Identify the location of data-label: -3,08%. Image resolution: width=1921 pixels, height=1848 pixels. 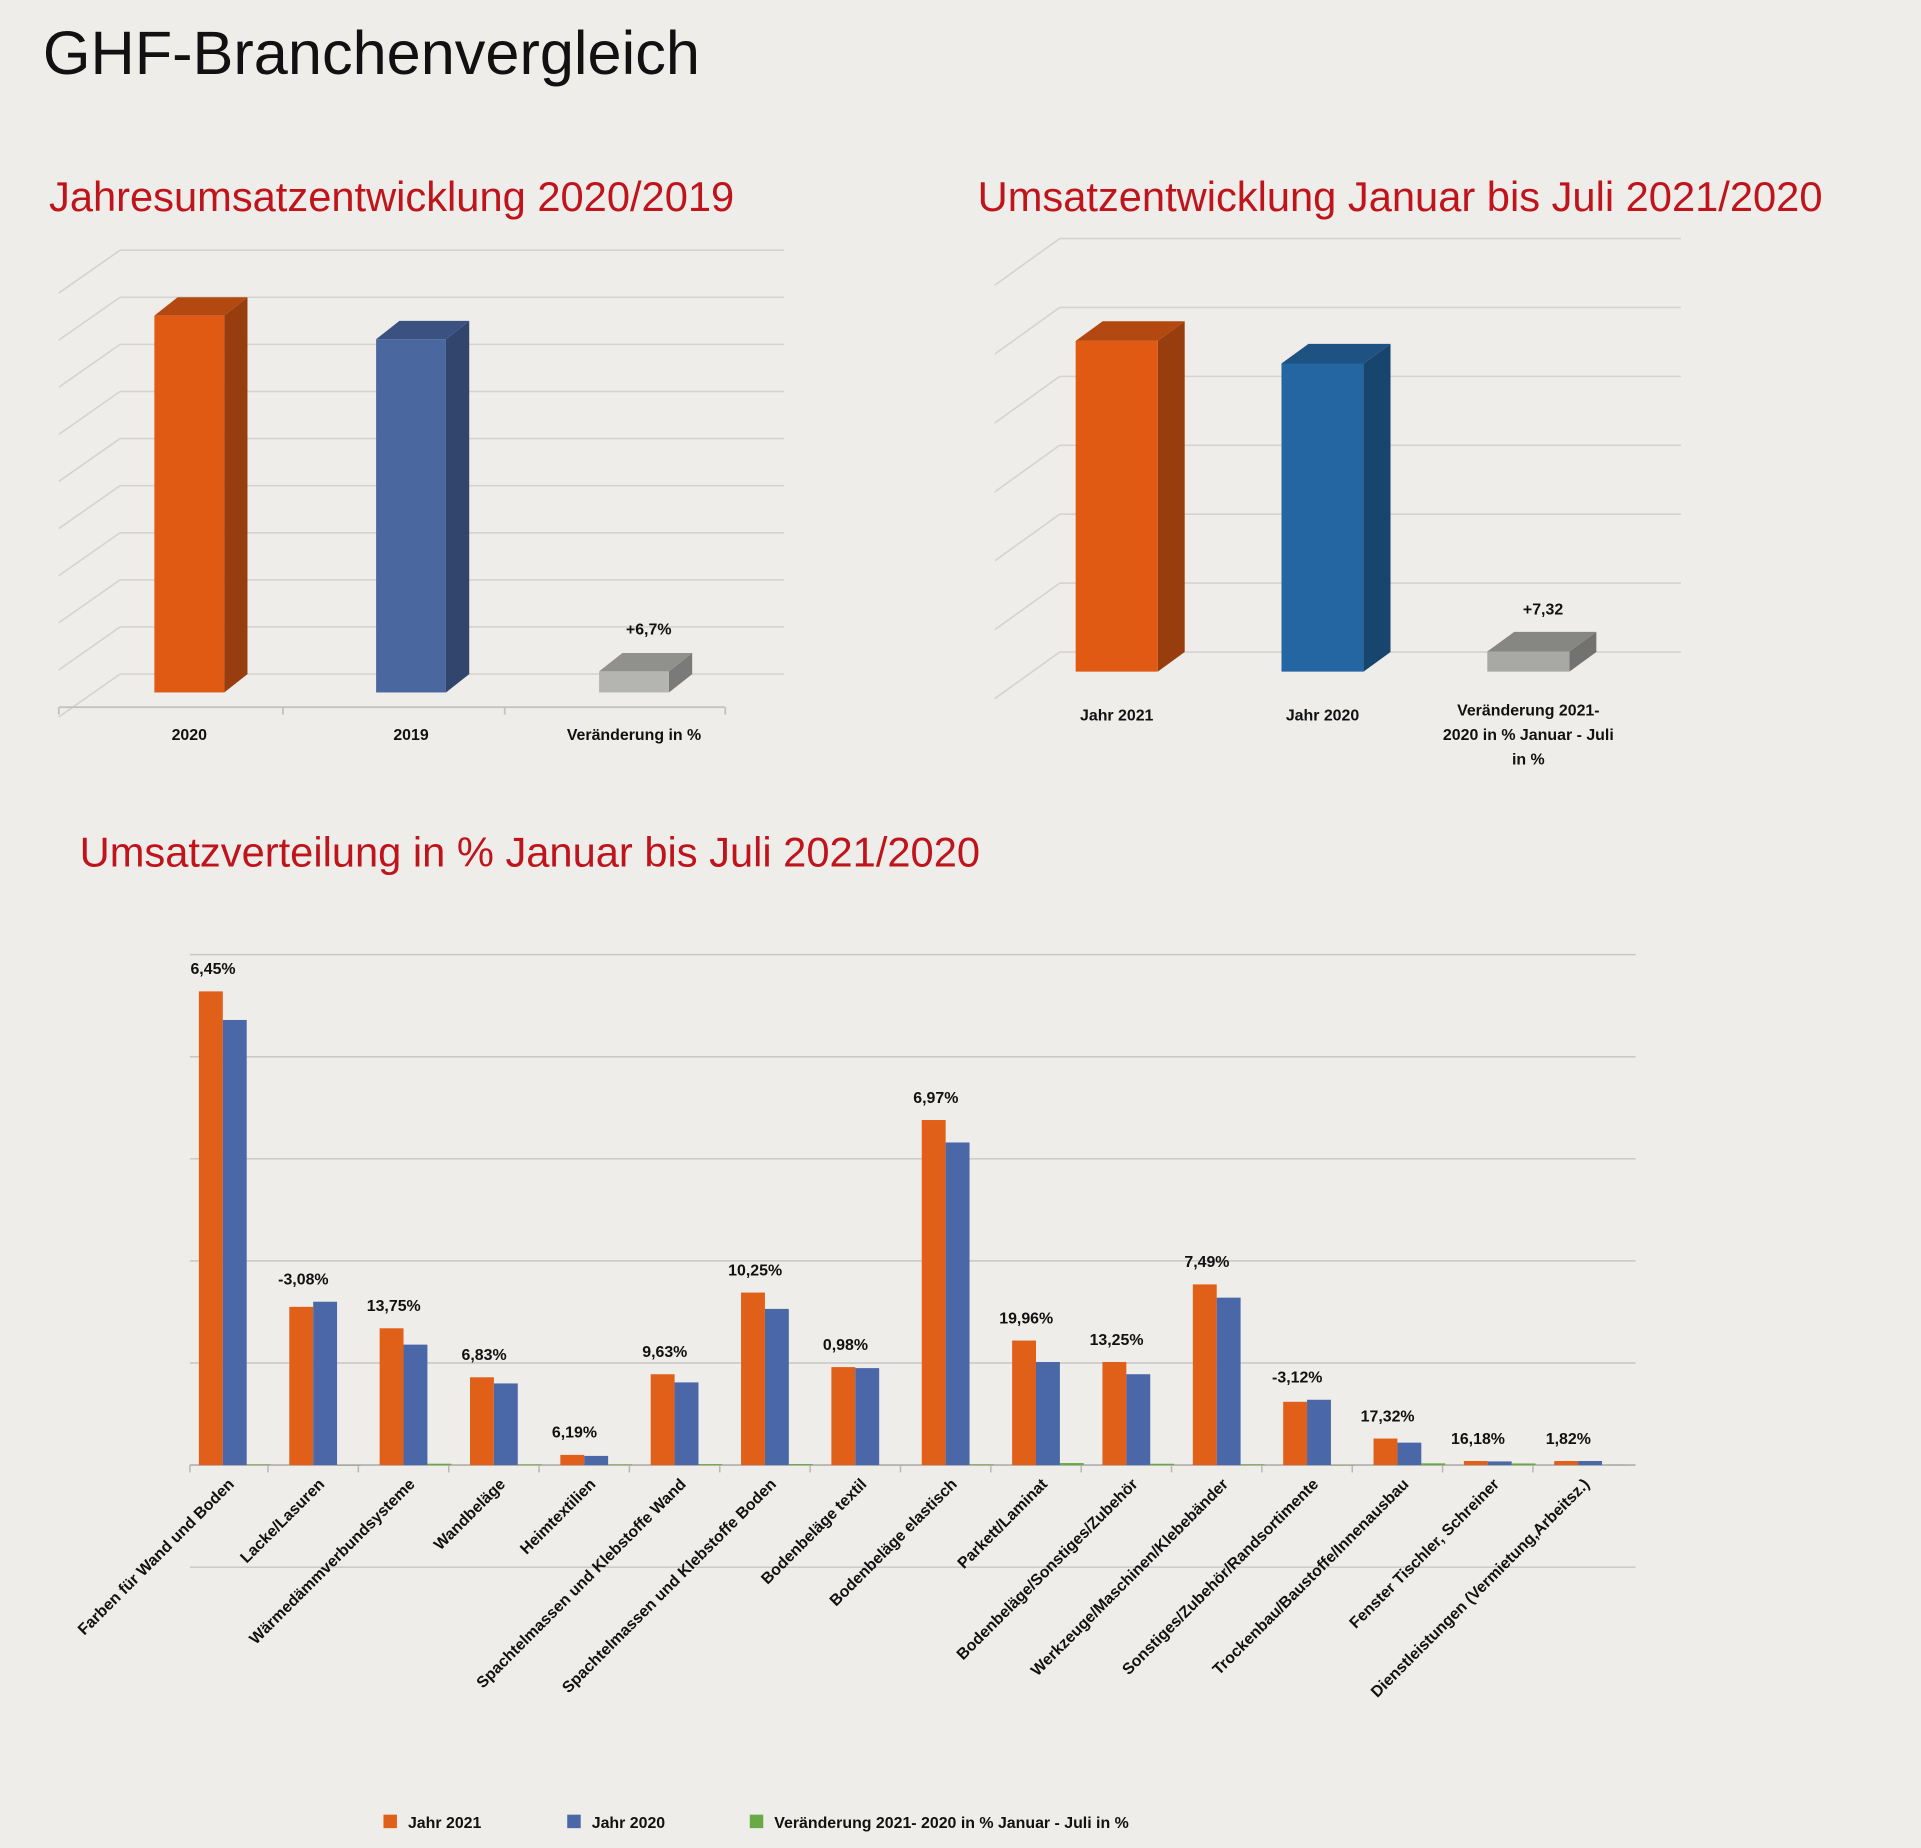
(303, 1280).